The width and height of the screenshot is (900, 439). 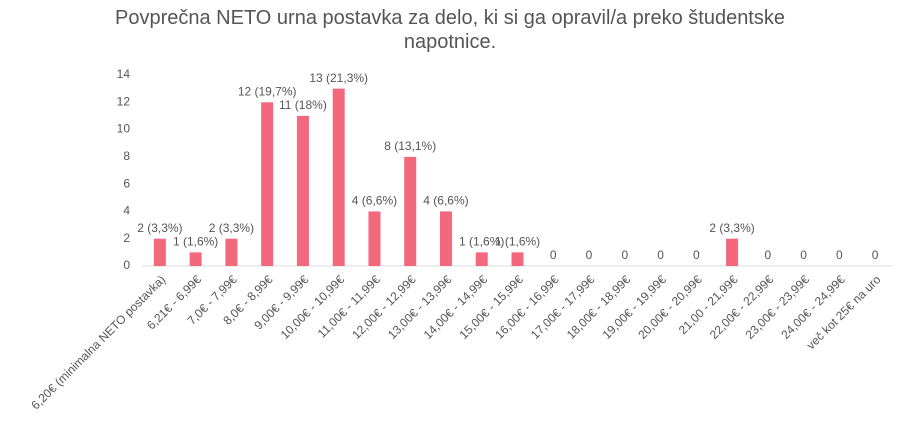 What do you see at coordinates (126, 183) in the screenshot?
I see `y-tick-label: 6` at bounding box center [126, 183].